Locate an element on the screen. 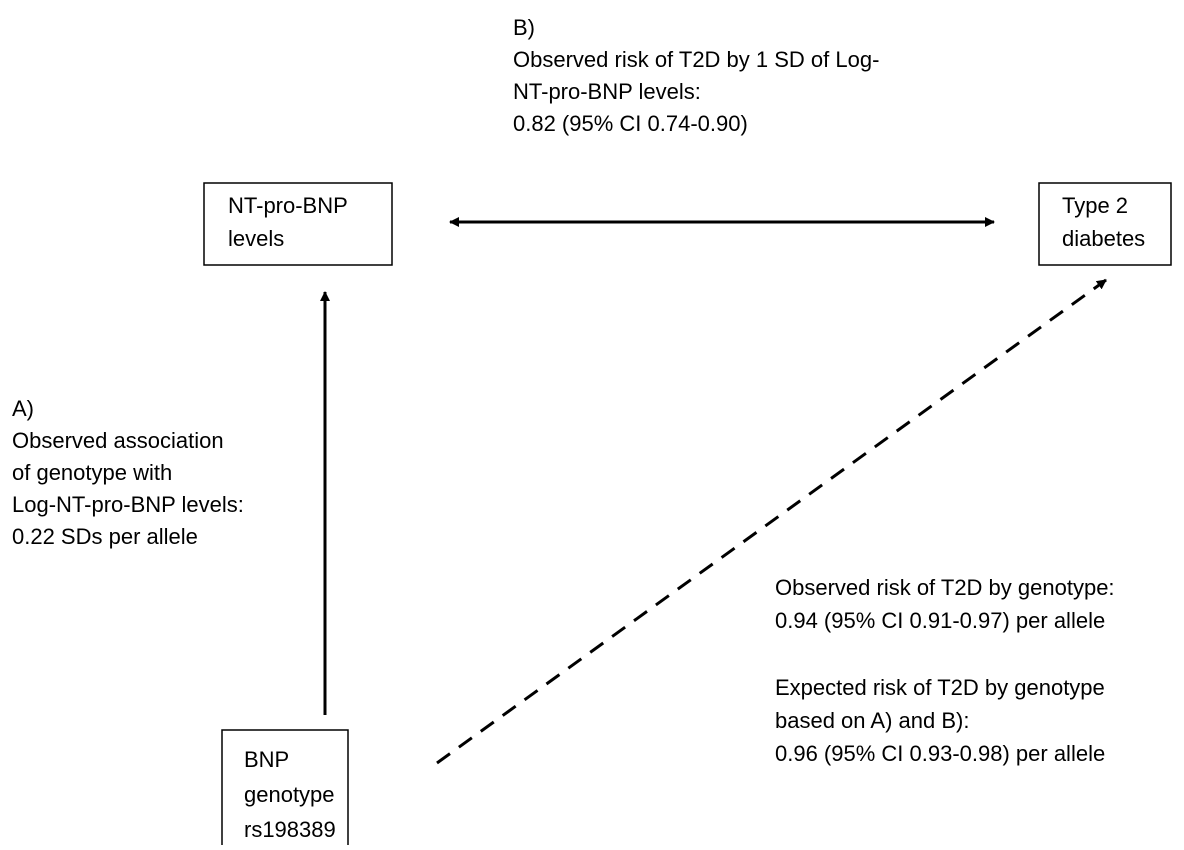  annotation: Expected risk of T2D by genotype is located at coordinates (940, 687).